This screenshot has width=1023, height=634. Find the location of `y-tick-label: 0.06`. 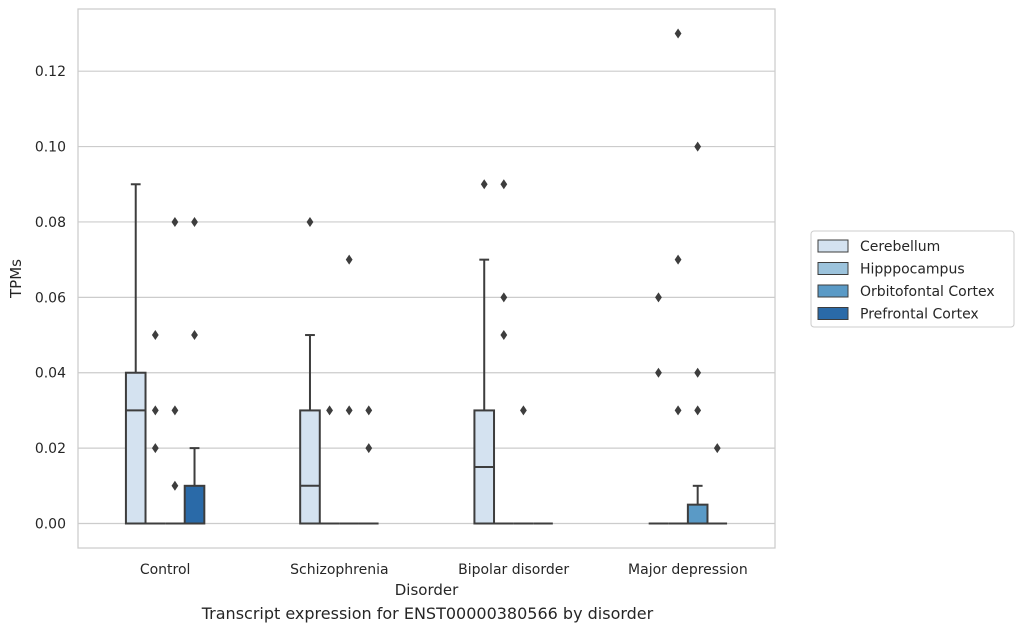

y-tick-label: 0.06 is located at coordinates (50, 298).